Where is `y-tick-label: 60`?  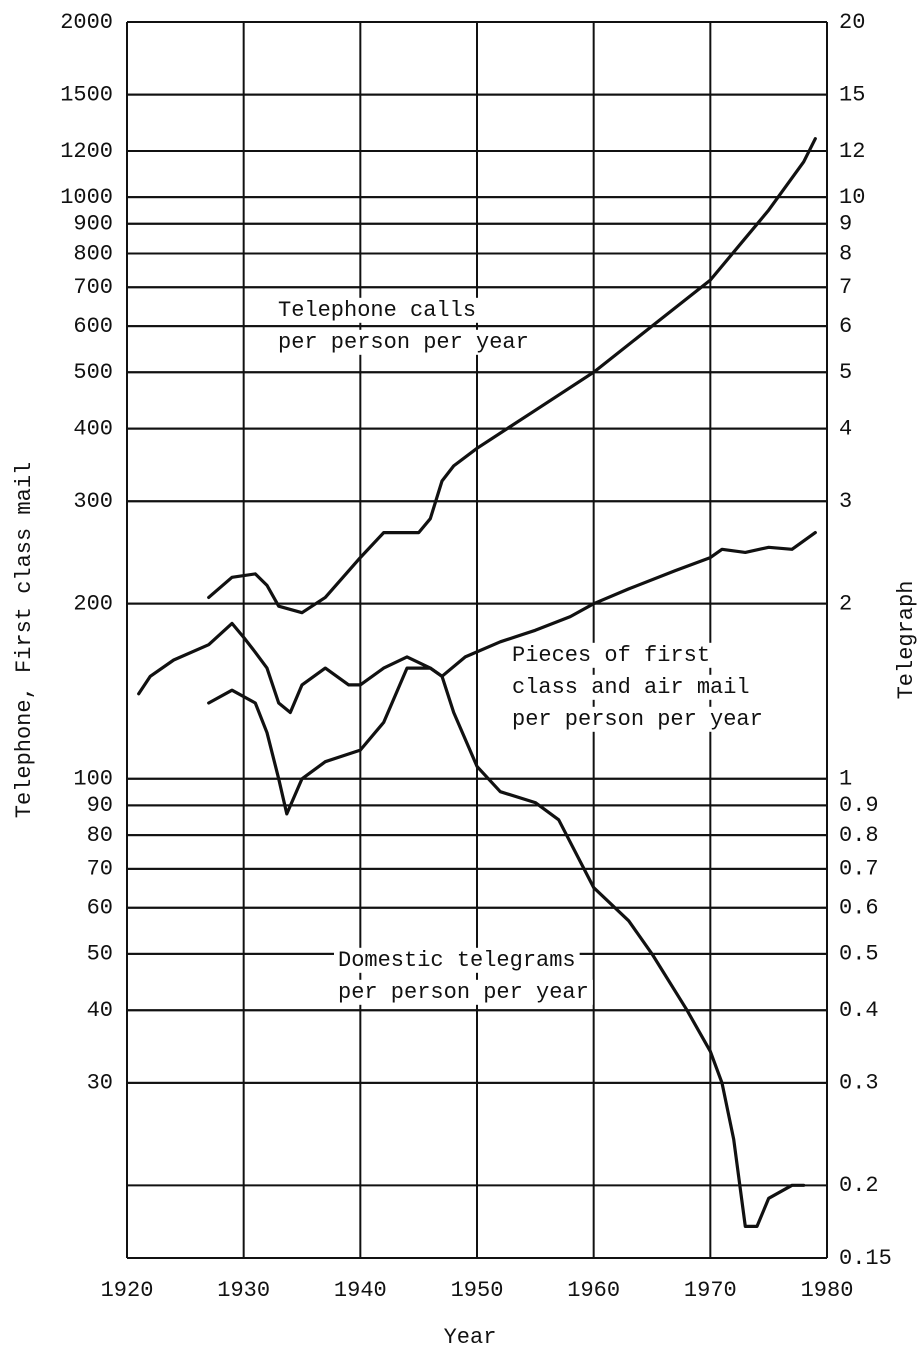 y-tick-label: 60 is located at coordinates (100, 908).